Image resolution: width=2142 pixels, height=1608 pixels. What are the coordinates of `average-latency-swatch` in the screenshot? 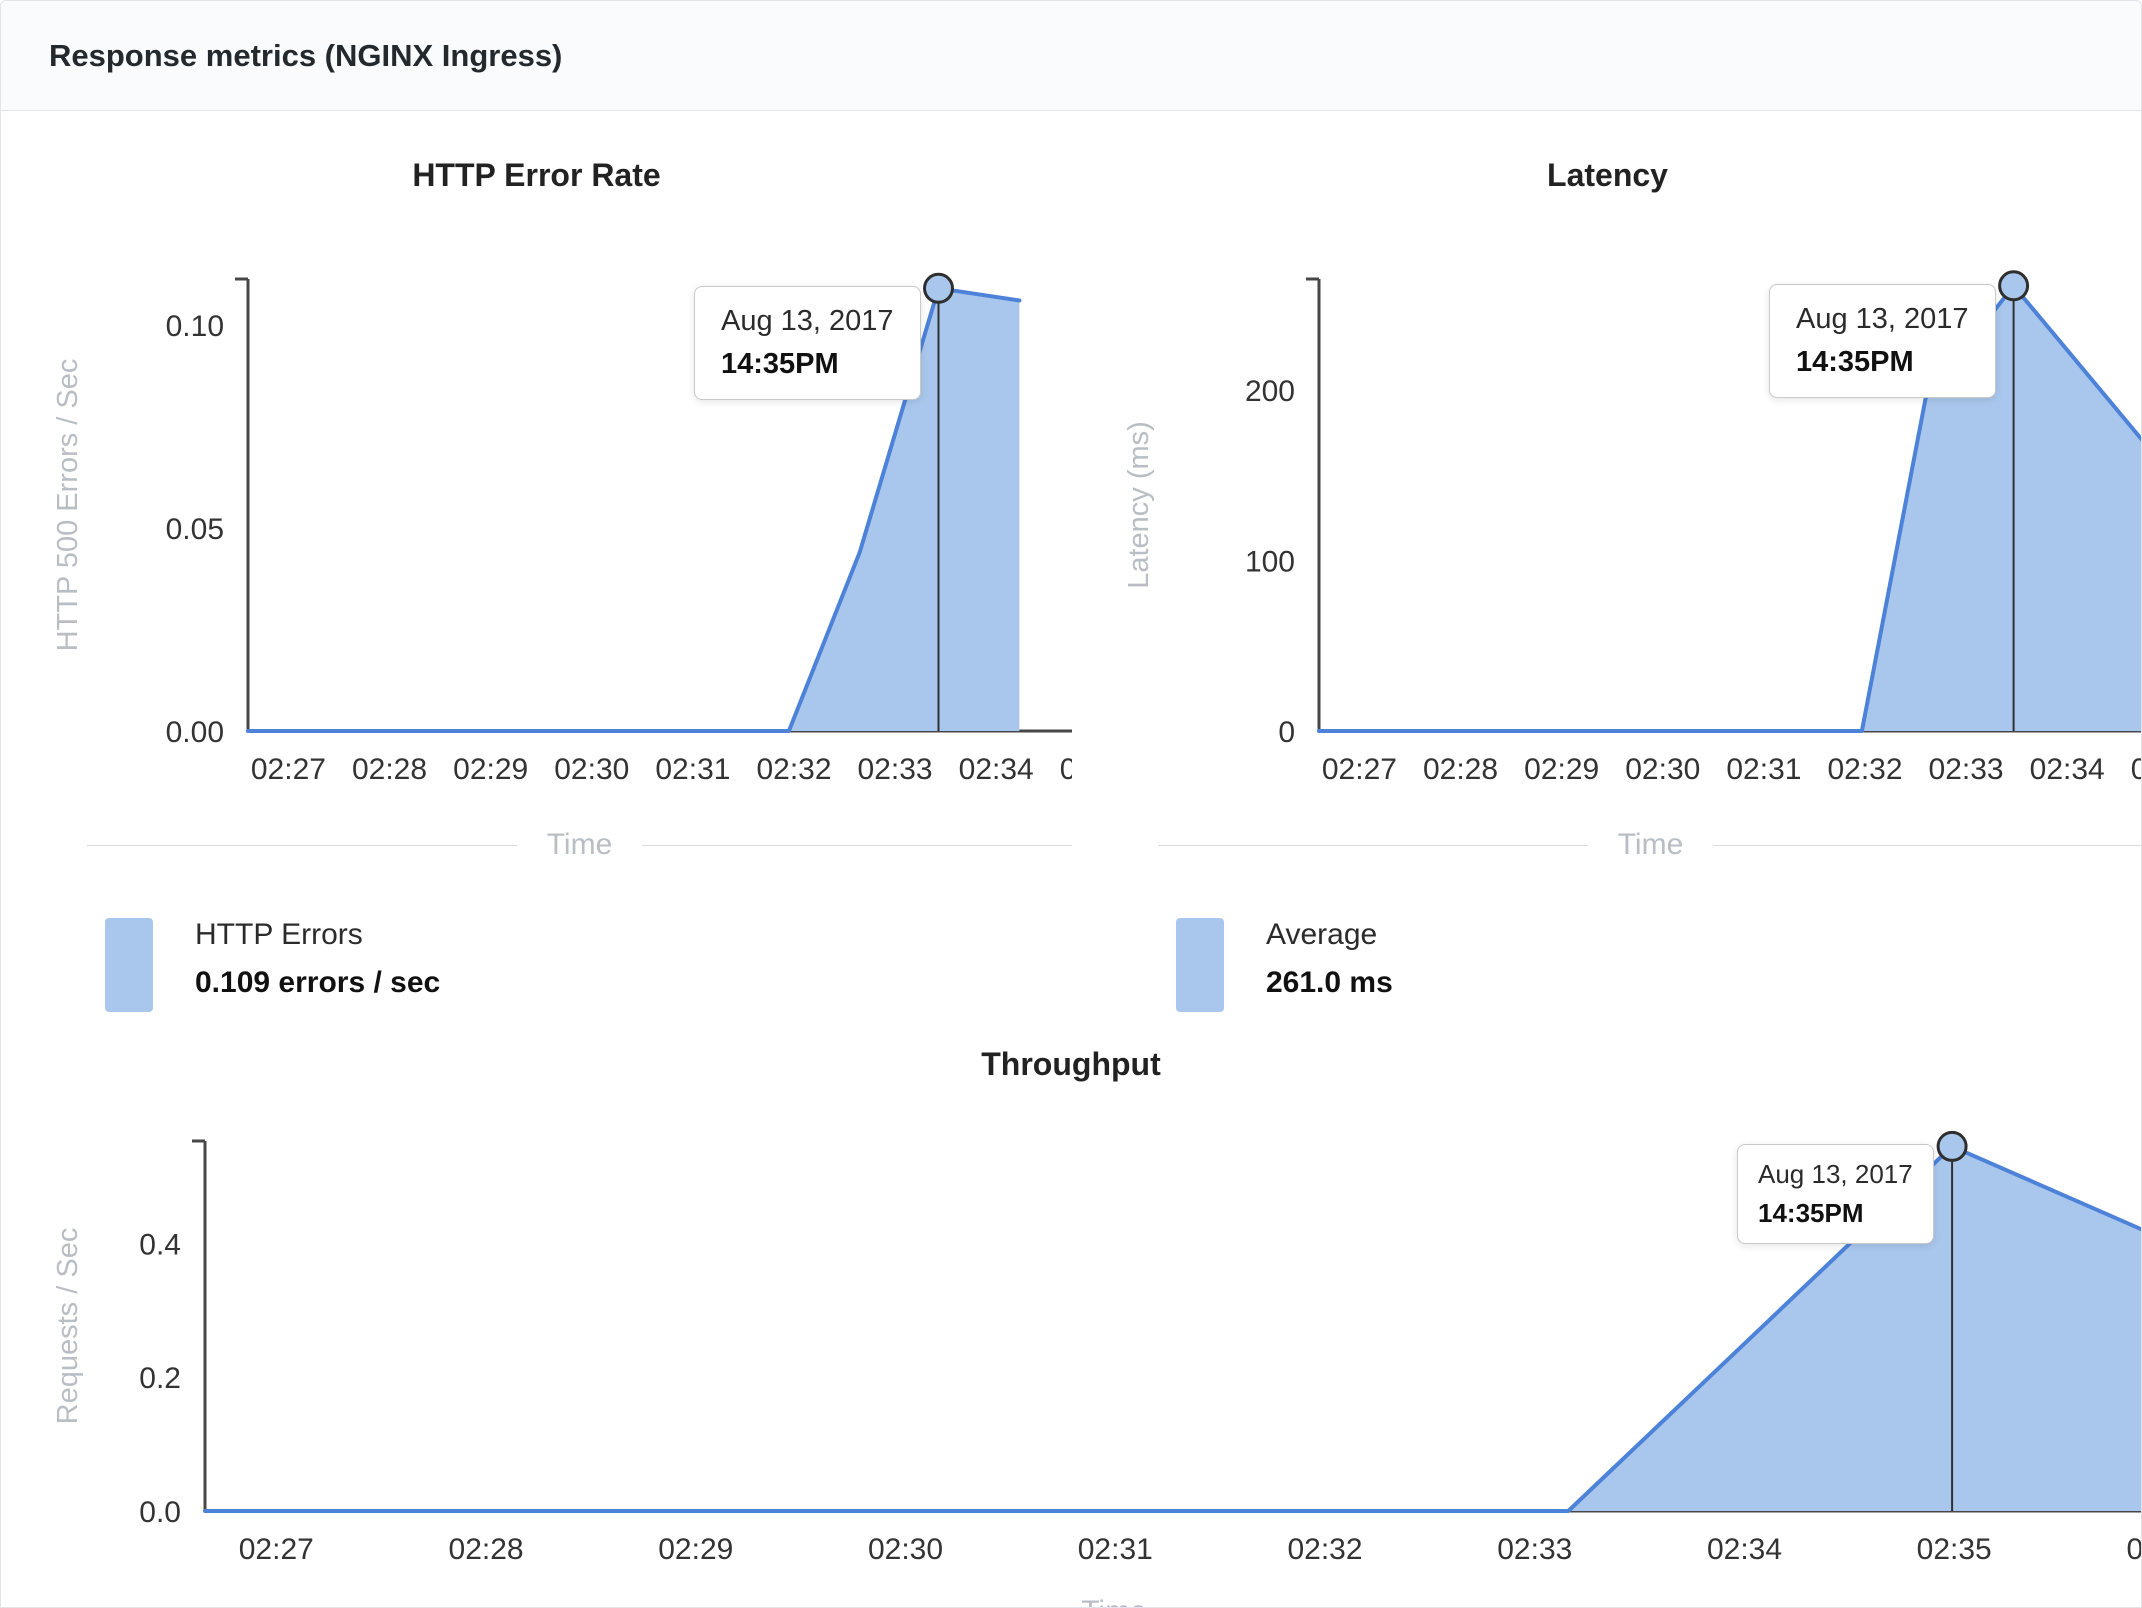 It's located at (1200, 965).